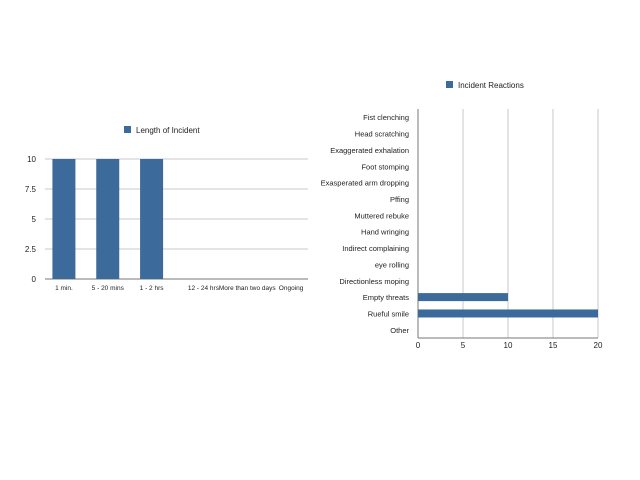 This screenshot has width=640, height=480. I want to click on right-x-tick-label: 5, so click(463, 345).